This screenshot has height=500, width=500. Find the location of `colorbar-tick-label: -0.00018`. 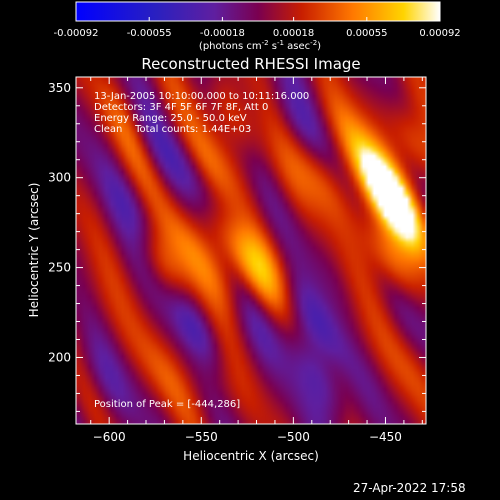

colorbar-tick-label: -0.00018 is located at coordinates (222, 33).